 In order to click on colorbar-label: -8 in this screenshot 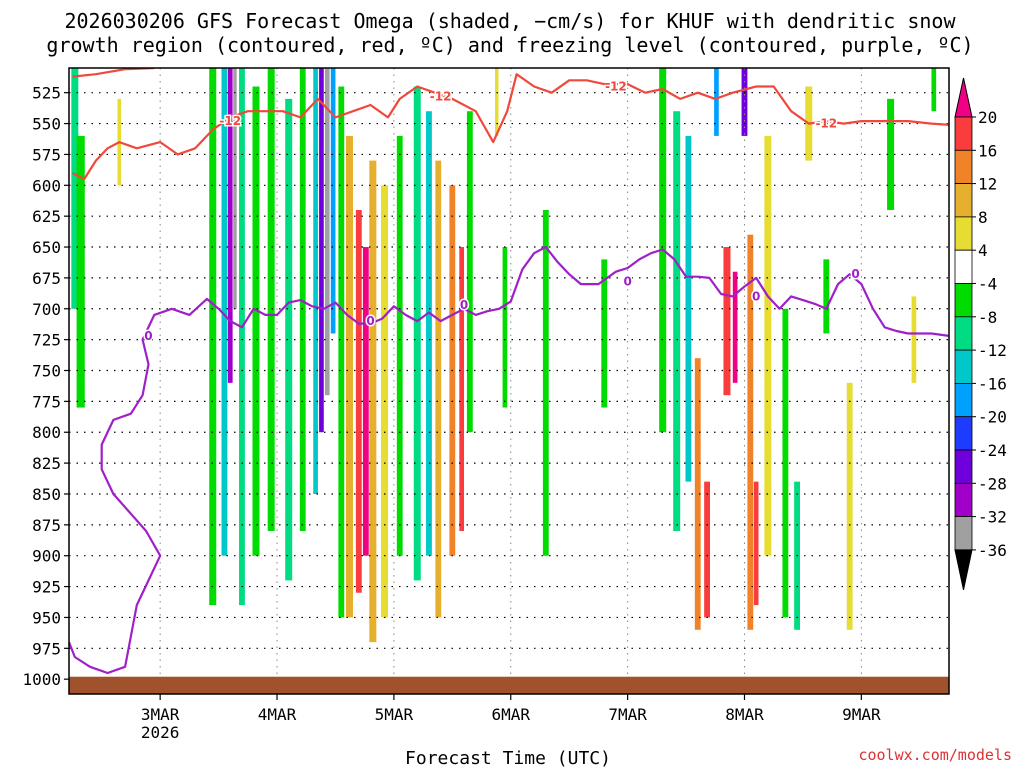, I will do `click(987, 317)`.